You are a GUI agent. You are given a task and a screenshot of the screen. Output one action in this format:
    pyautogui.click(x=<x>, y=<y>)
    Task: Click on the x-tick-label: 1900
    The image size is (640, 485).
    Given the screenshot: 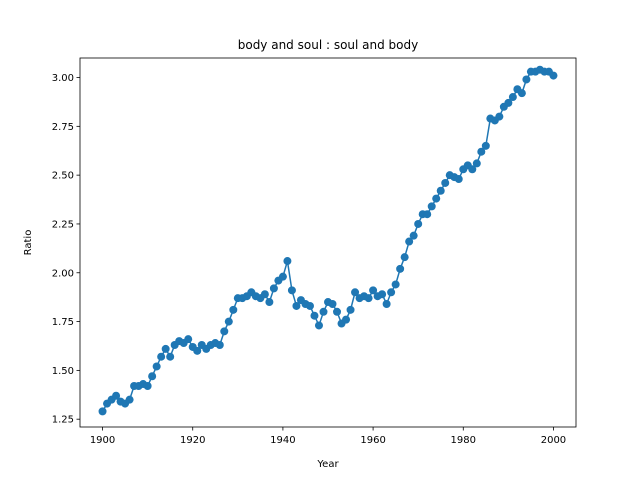 What is the action you would take?
    pyautogui.click(x=102, y=440)
    